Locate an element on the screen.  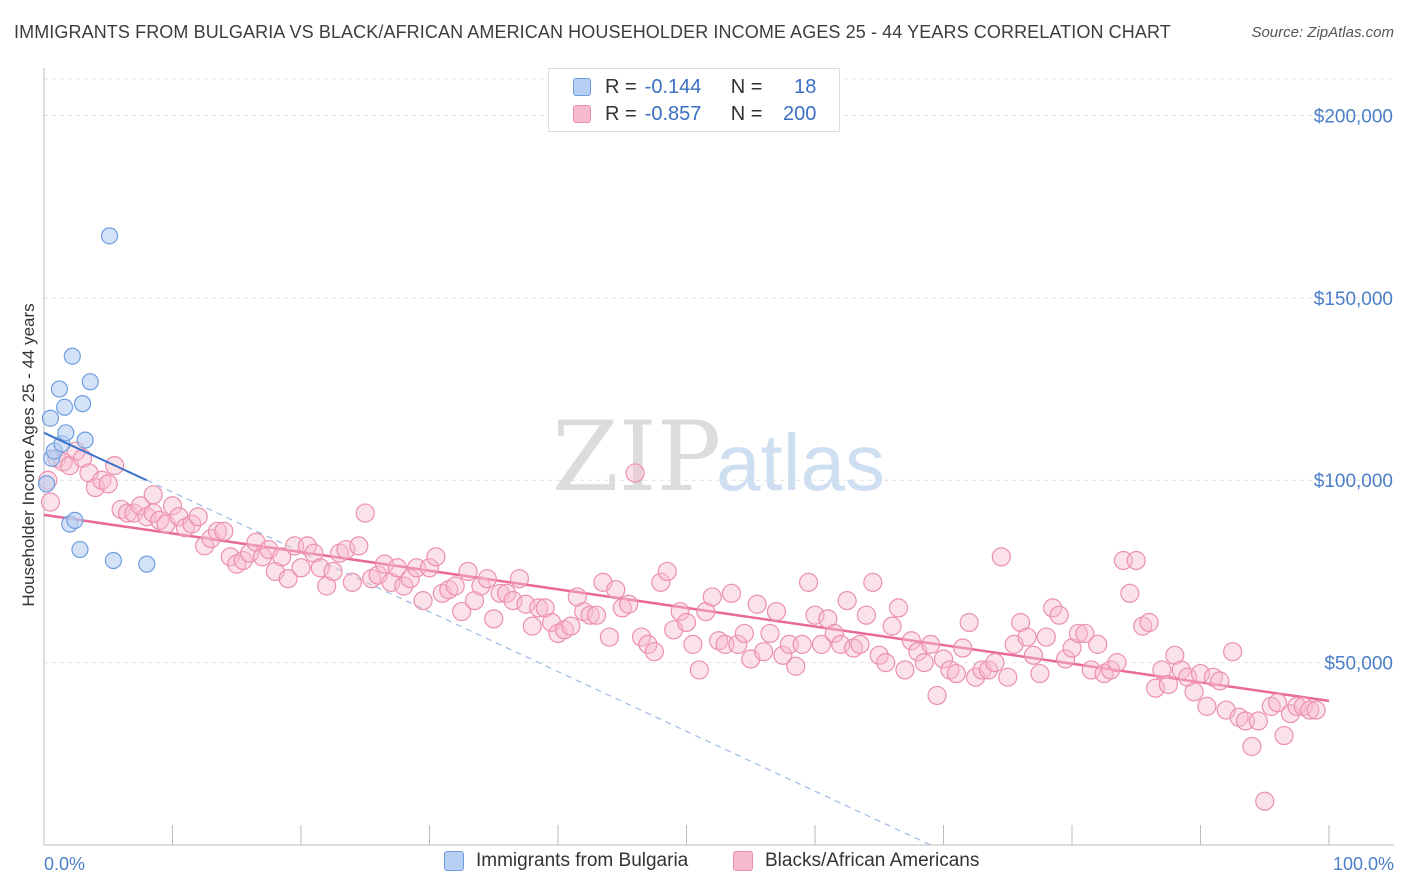
x-tick-label: 100.0% is located at coordinates (1363, 864).